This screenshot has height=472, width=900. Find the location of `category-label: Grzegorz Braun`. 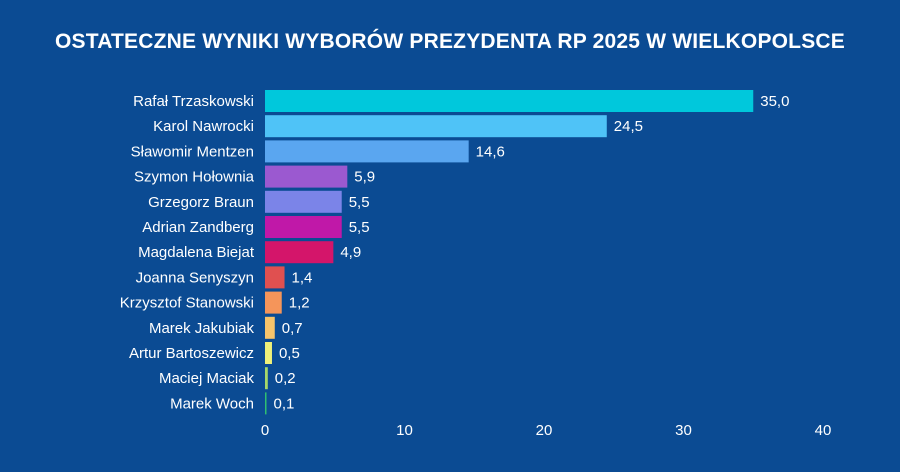

category-label: Grzegorz Braun is located at coordinates (201, 202).